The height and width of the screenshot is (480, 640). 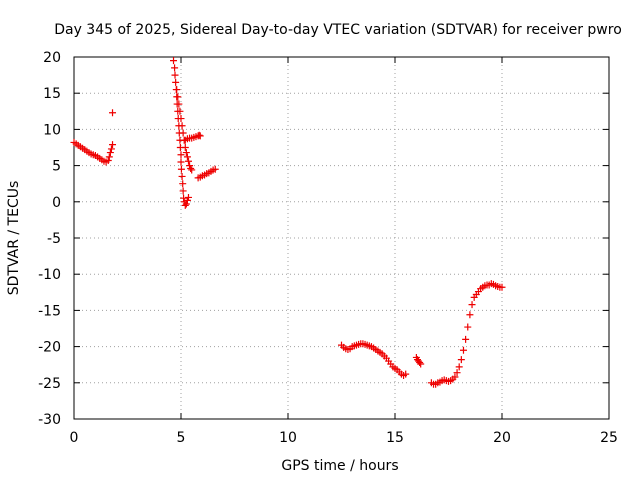 What do you see at coordinates (56, 203) in the screenshot?
I see `y-tick-label: 0` at bounding box center [56, 203].